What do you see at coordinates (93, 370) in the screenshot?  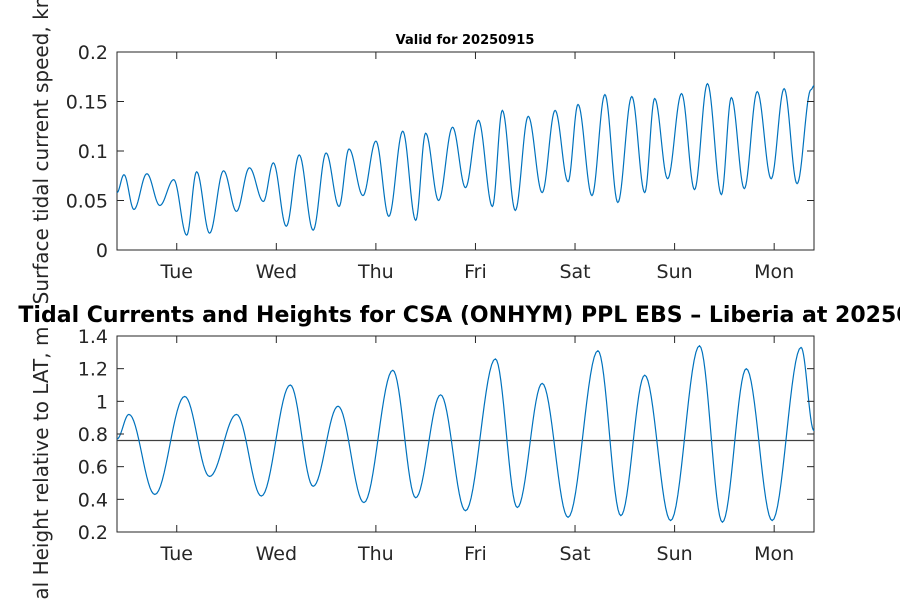 I see `height-y-tick-label: 1.2` at bounding box center [93, 370].